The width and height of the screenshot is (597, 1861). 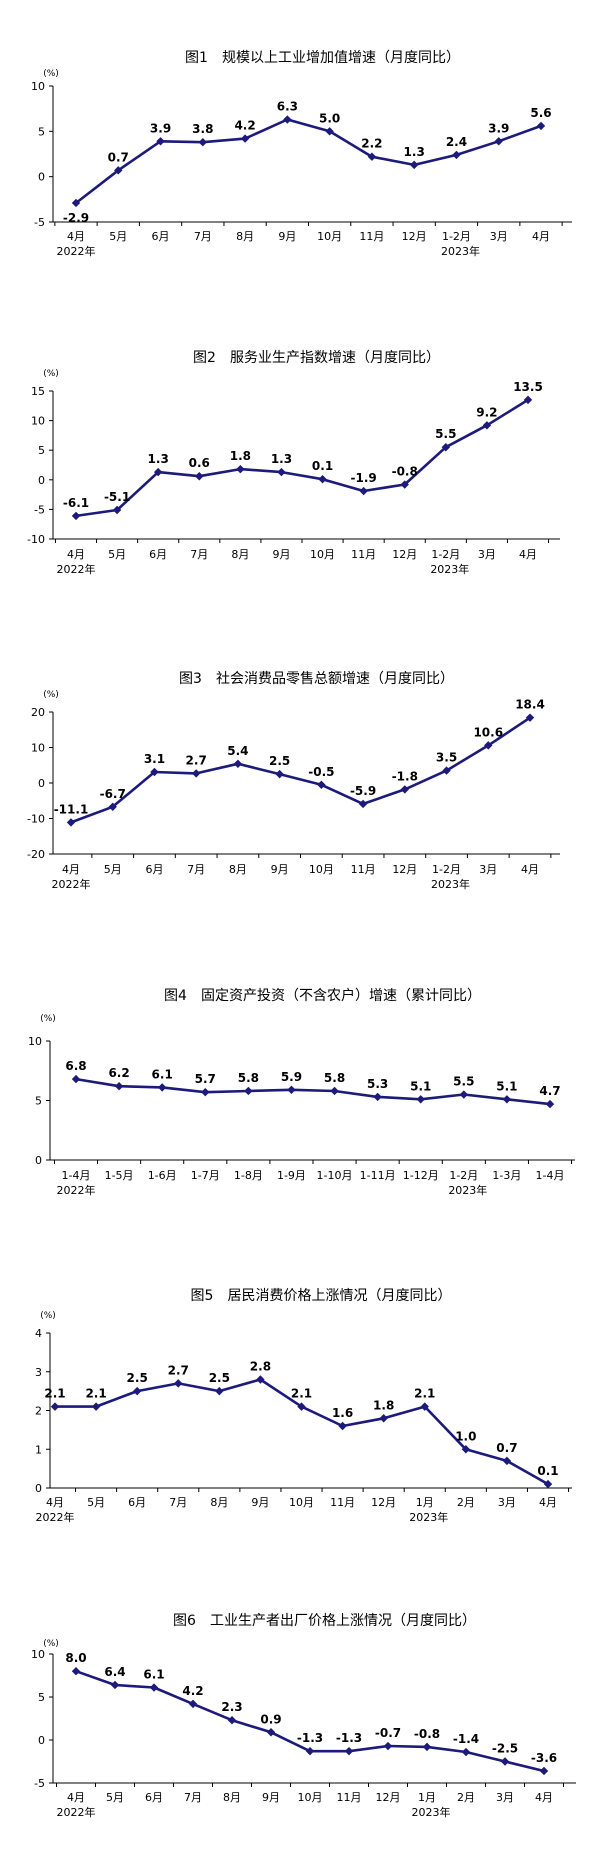 What do you see at coordinates (405, 776) in the screenshot?
I see `chart-3-value-label: -1.8` at bounding box center [405, 776].